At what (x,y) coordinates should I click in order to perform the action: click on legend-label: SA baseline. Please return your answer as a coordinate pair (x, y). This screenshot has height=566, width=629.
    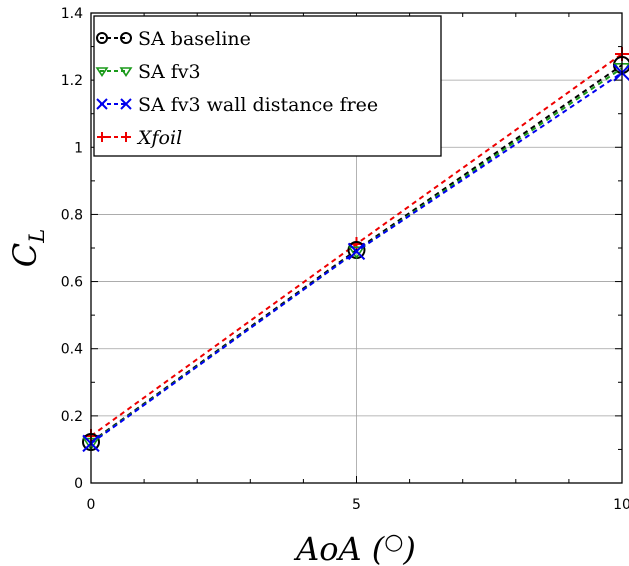
    Looking at the image, I should click on (194, 39).